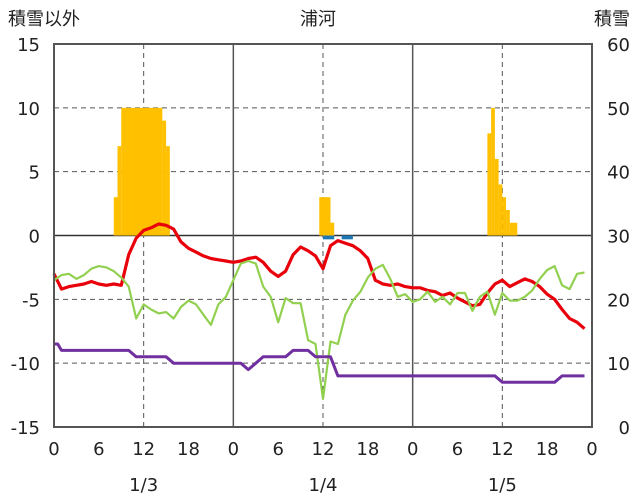 Image resolution: width=636 pixels, height=501 pixels. I want to click on y-right-tick-label: 0, so click(624, 428).